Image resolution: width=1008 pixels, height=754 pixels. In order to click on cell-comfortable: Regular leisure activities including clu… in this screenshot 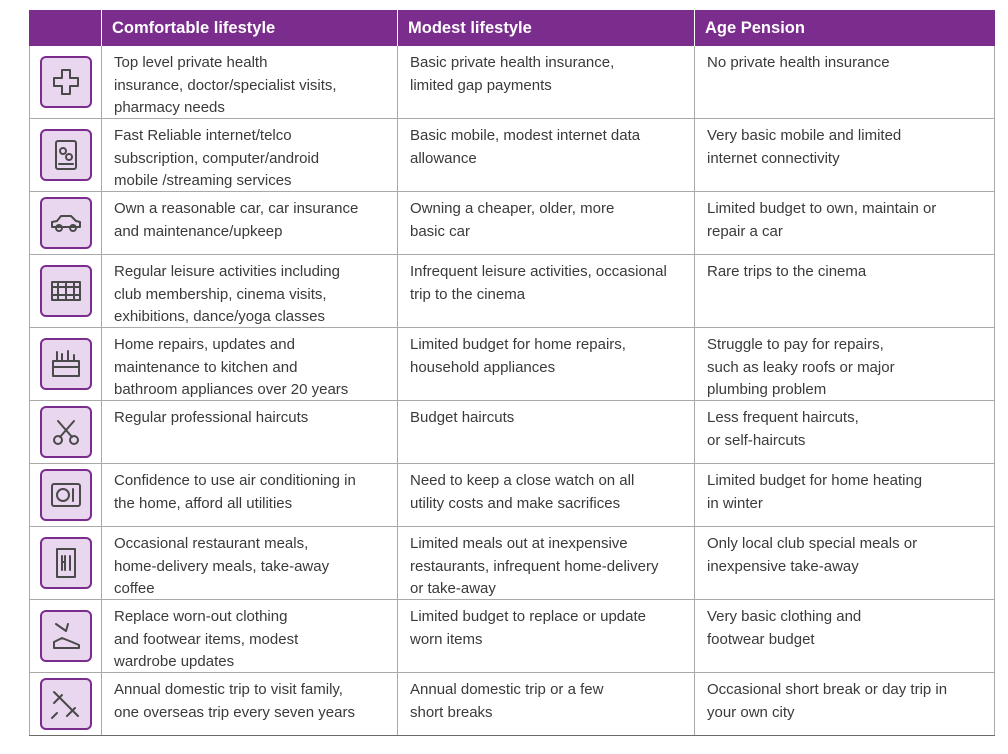, I will do `click(249, 291)`.